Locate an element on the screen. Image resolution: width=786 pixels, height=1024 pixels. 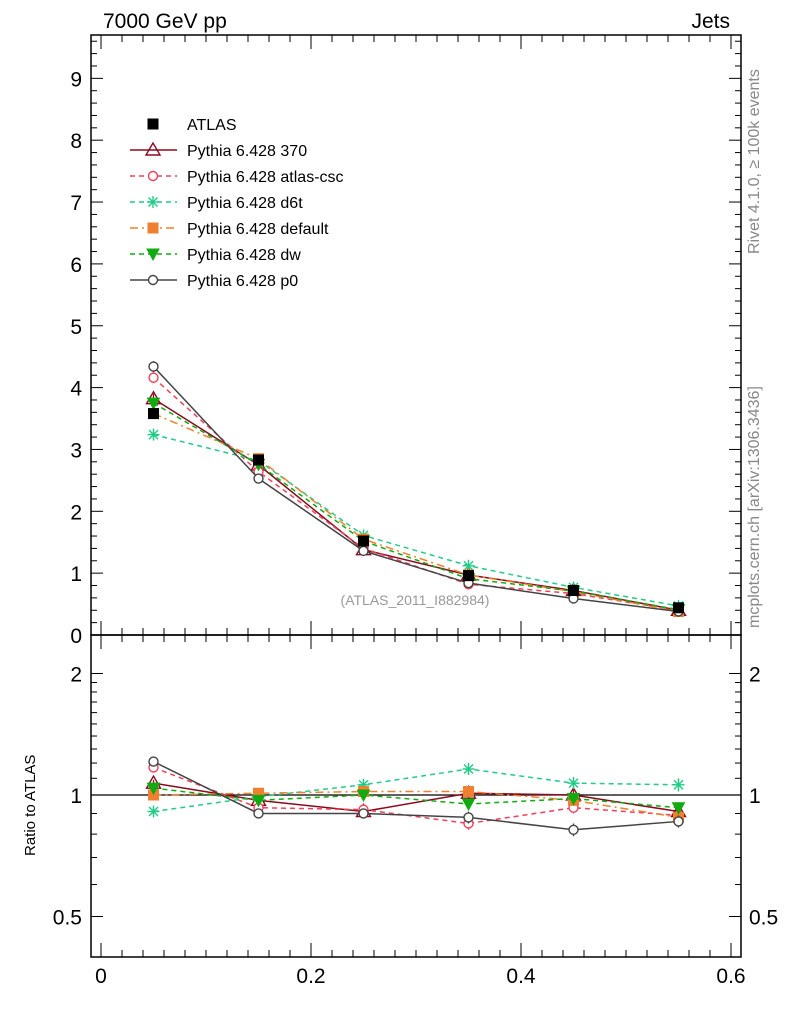
ratio-y-tick-label-right: 1 is located at coordinates (755, 796).